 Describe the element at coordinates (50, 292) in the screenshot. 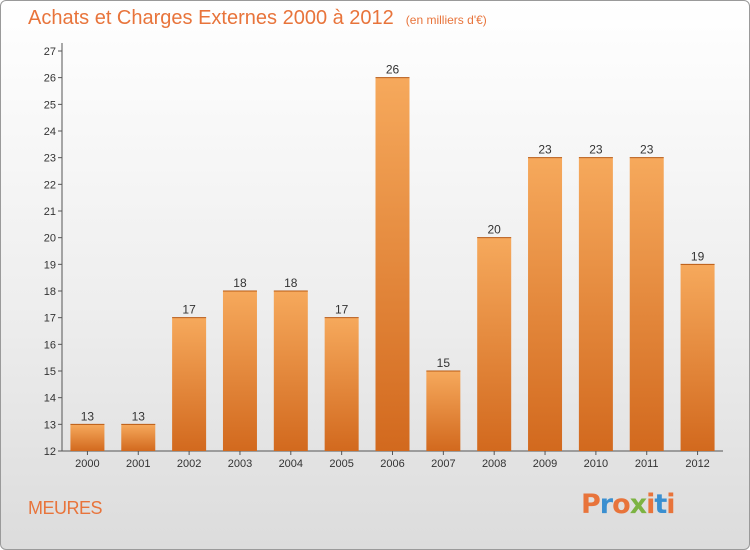

I see `y-tick-label: 18` at that location.